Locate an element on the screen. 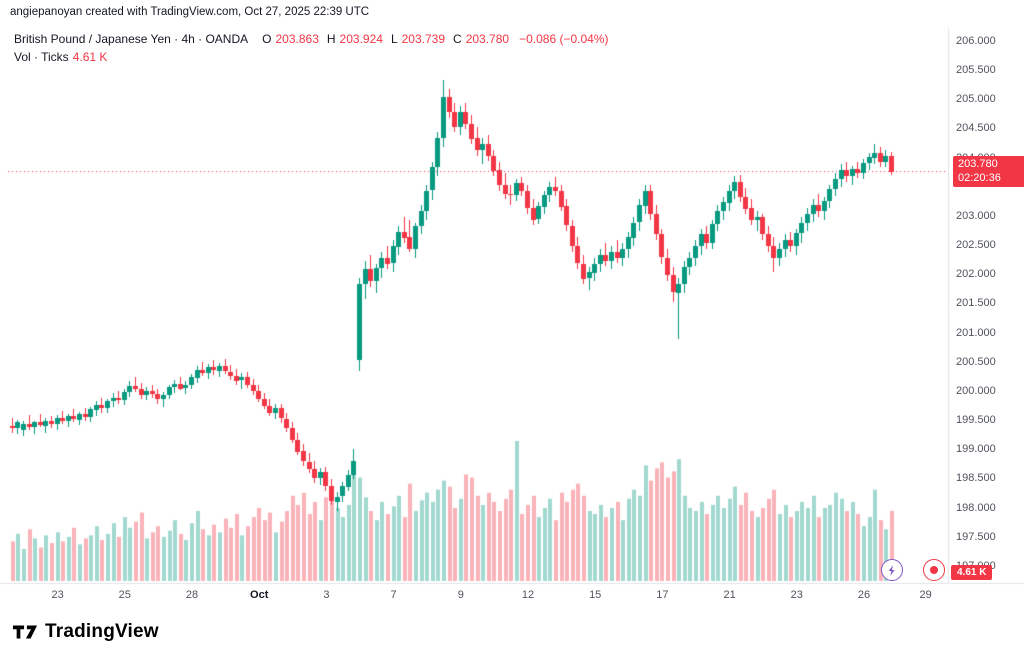  time-tick: 3 is located at coordinates (326, 595).